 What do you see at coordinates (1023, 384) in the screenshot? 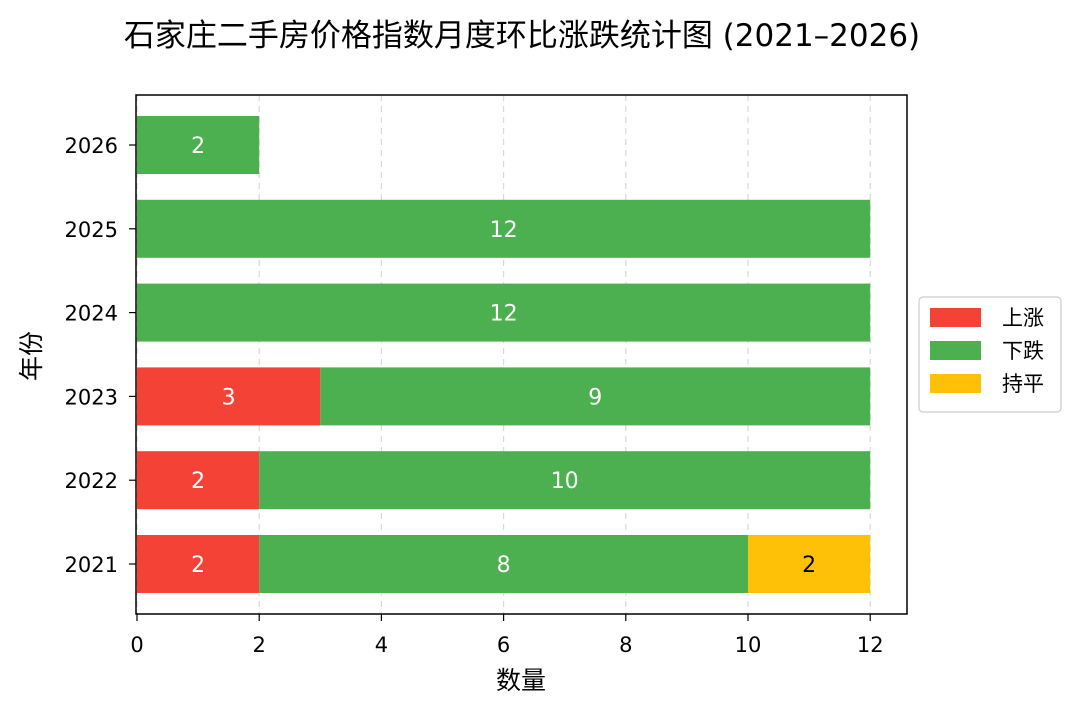
I see `legend-label: 持平` at bounding box center [1023, 384].